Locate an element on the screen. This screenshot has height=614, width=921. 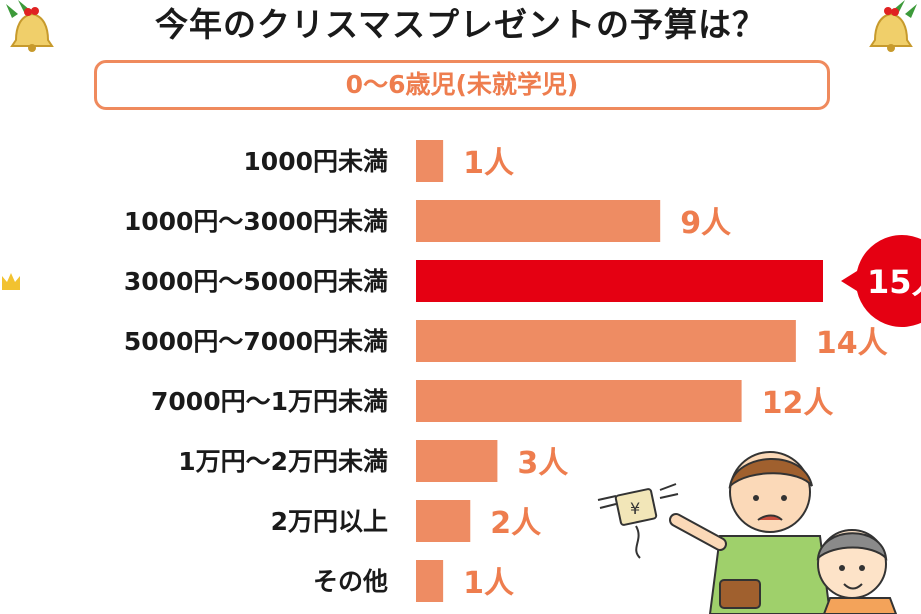
data-label: 15人 is located at coordinates (894, 282).